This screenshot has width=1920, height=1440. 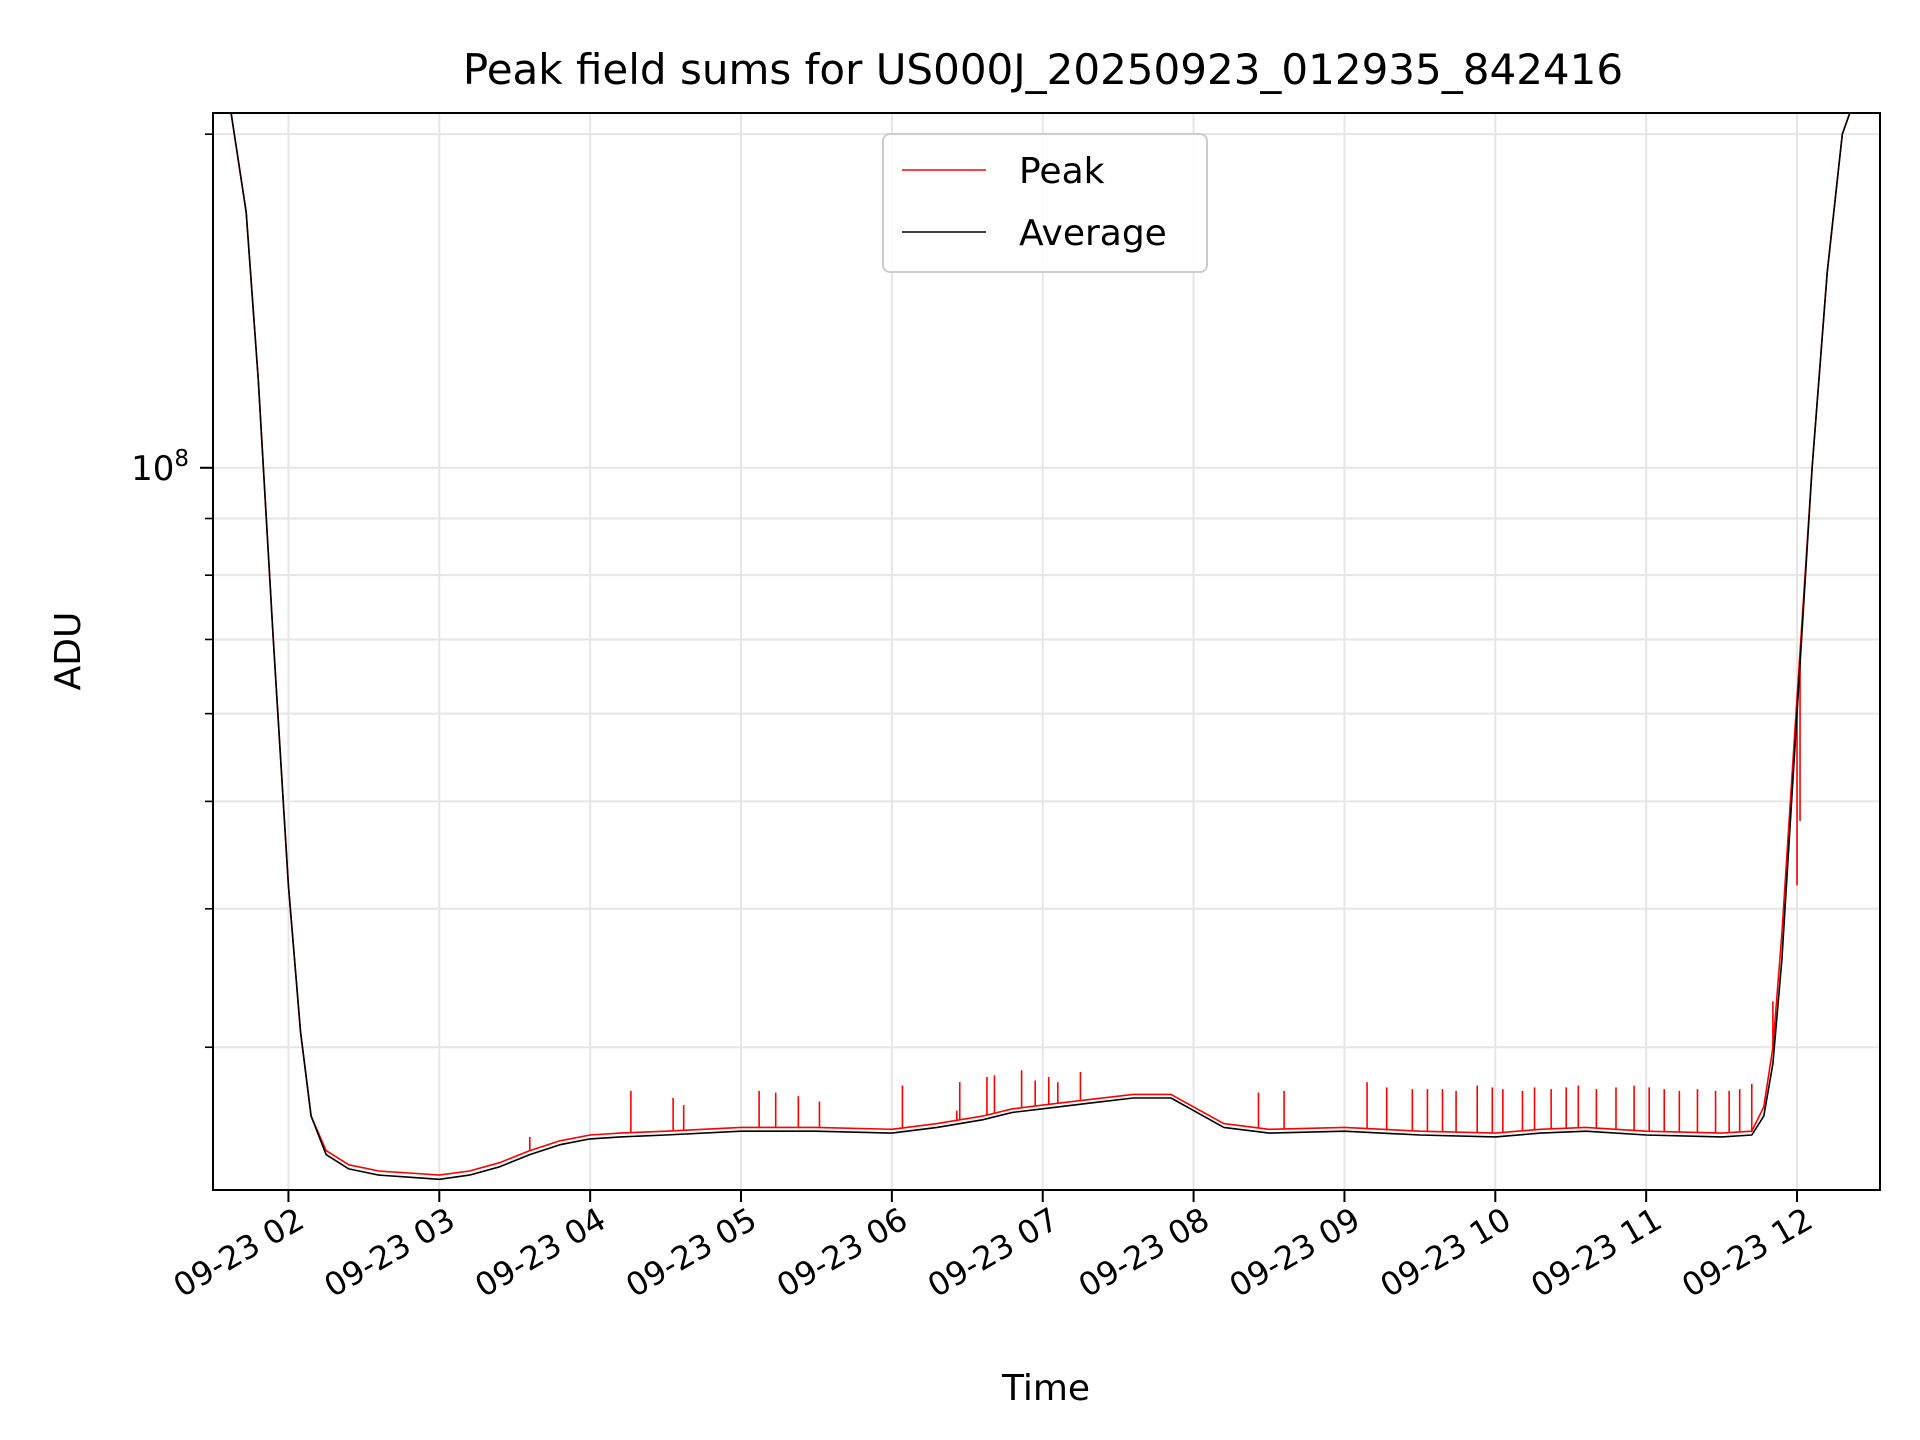 I want to click on legend-box, so click(x=1045, y=203).